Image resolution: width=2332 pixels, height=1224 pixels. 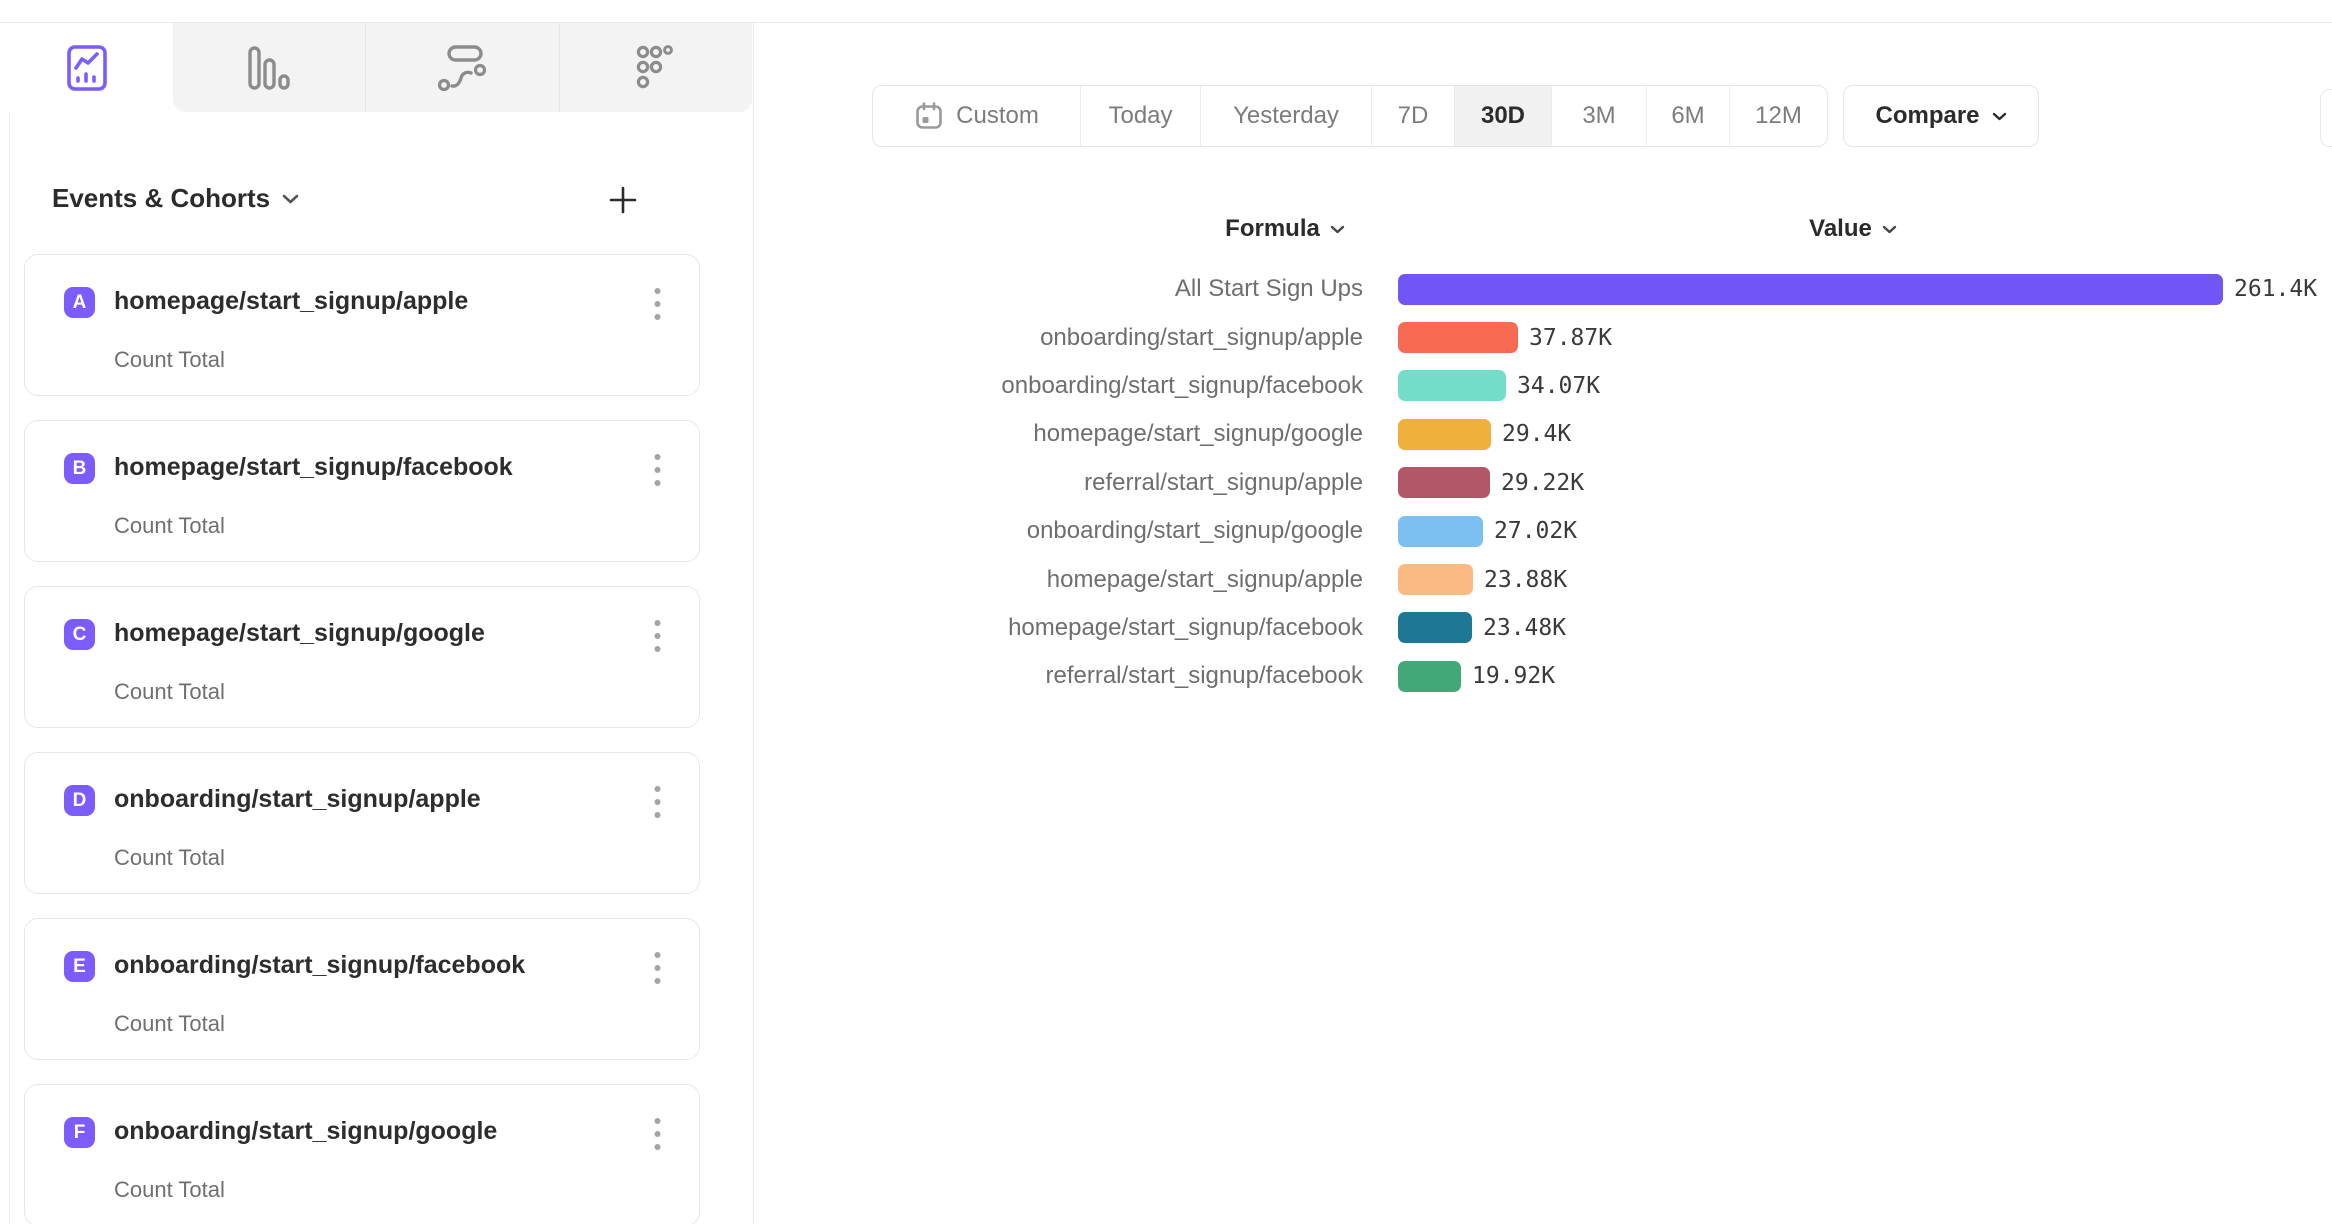 I want to click on event-letter-badge: C, so click(x=79, y=634).